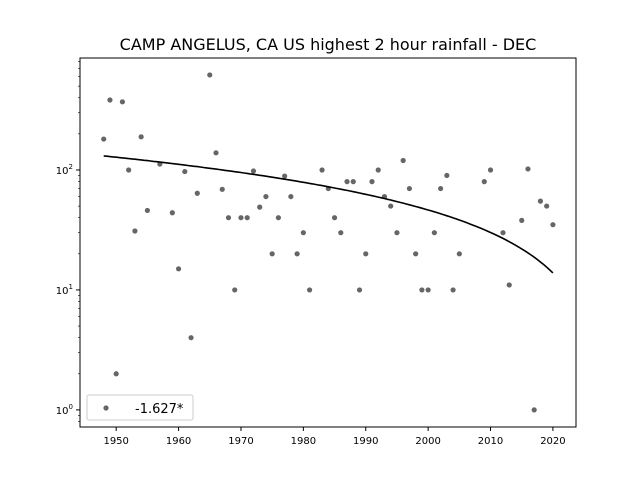 Image resolution: width=640 pixels, height=484 pixels. I want to click on x-tick-label: 1970, so click(240, 441).